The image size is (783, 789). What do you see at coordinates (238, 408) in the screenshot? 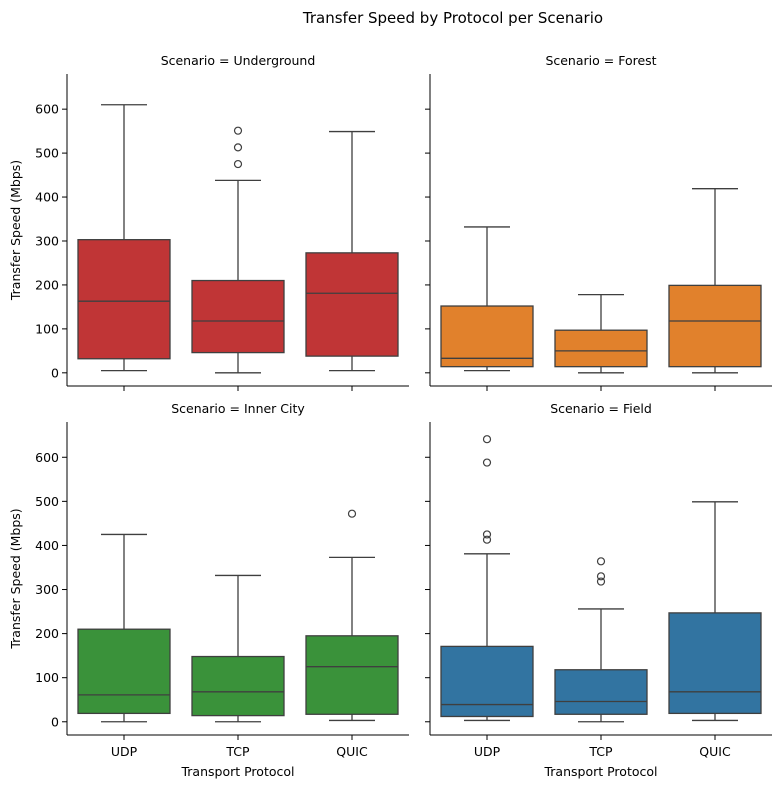
I see `facet-title: Scenario = Inner City` at bounding box center [238, 408].